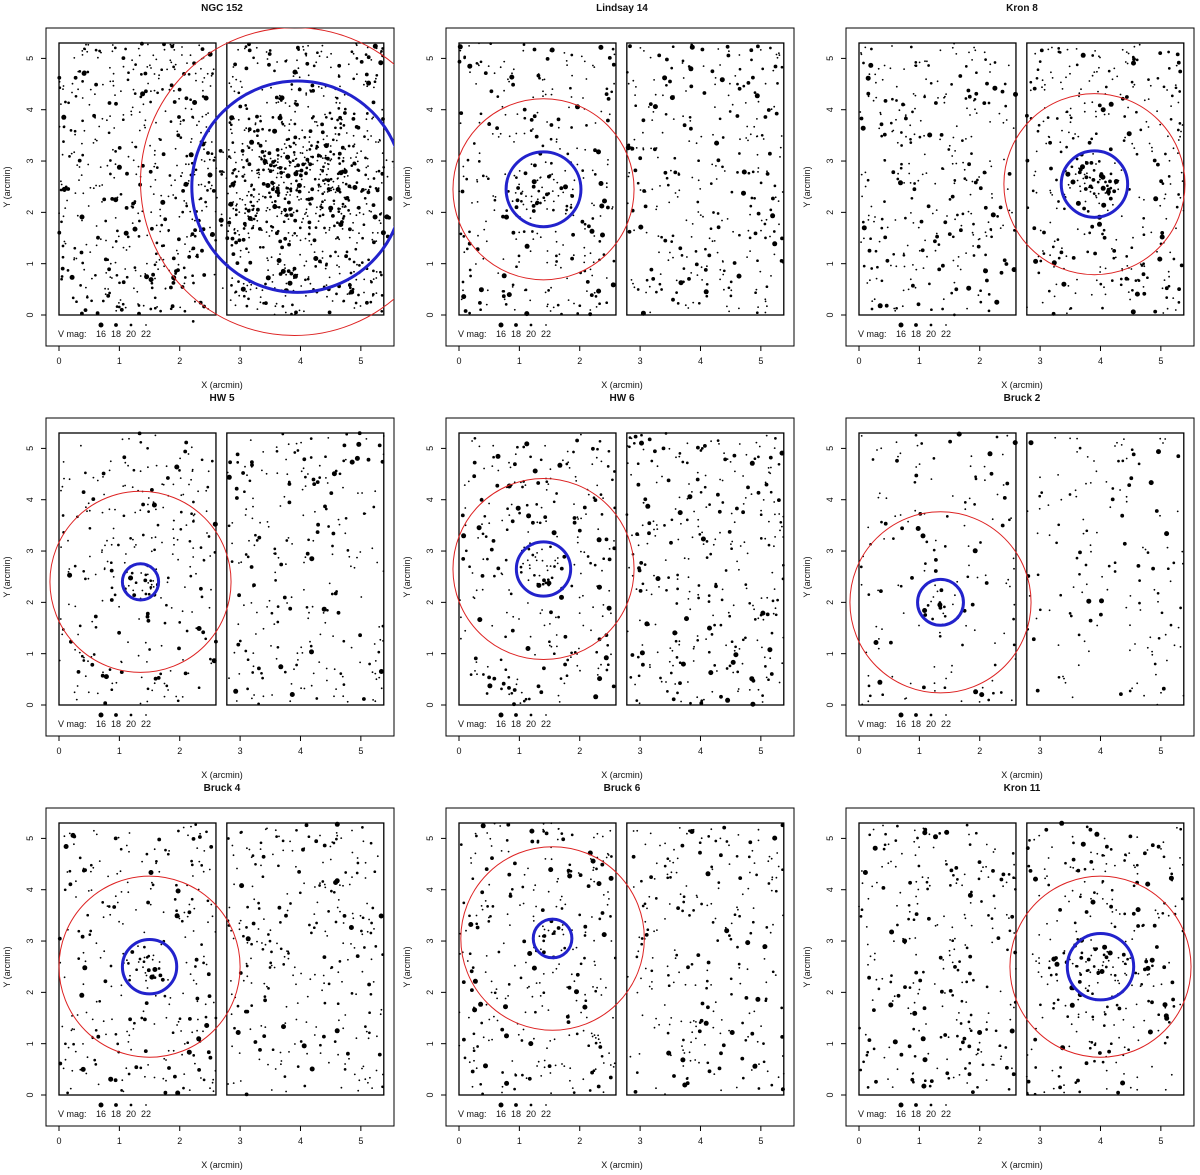 This screenshot has width=1200, height=1175. What do you see at coordinates (858, 751) in the screenshot?
I see `x-tick-label: 0` at bounding box center [858, 751].